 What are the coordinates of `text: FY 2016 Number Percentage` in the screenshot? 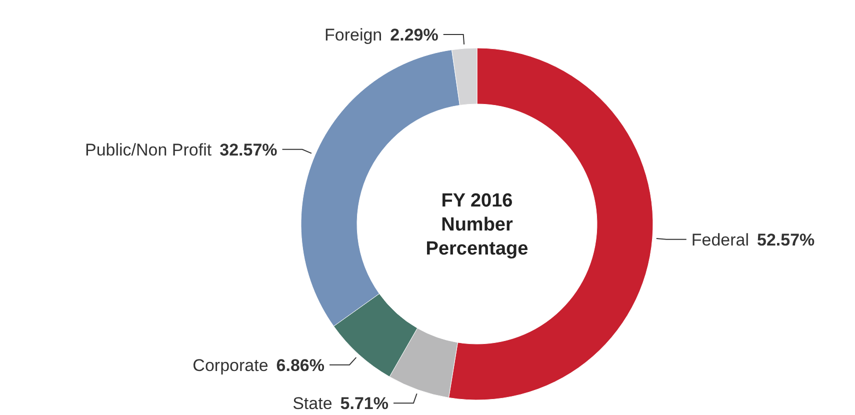 It's located at (477, 225).